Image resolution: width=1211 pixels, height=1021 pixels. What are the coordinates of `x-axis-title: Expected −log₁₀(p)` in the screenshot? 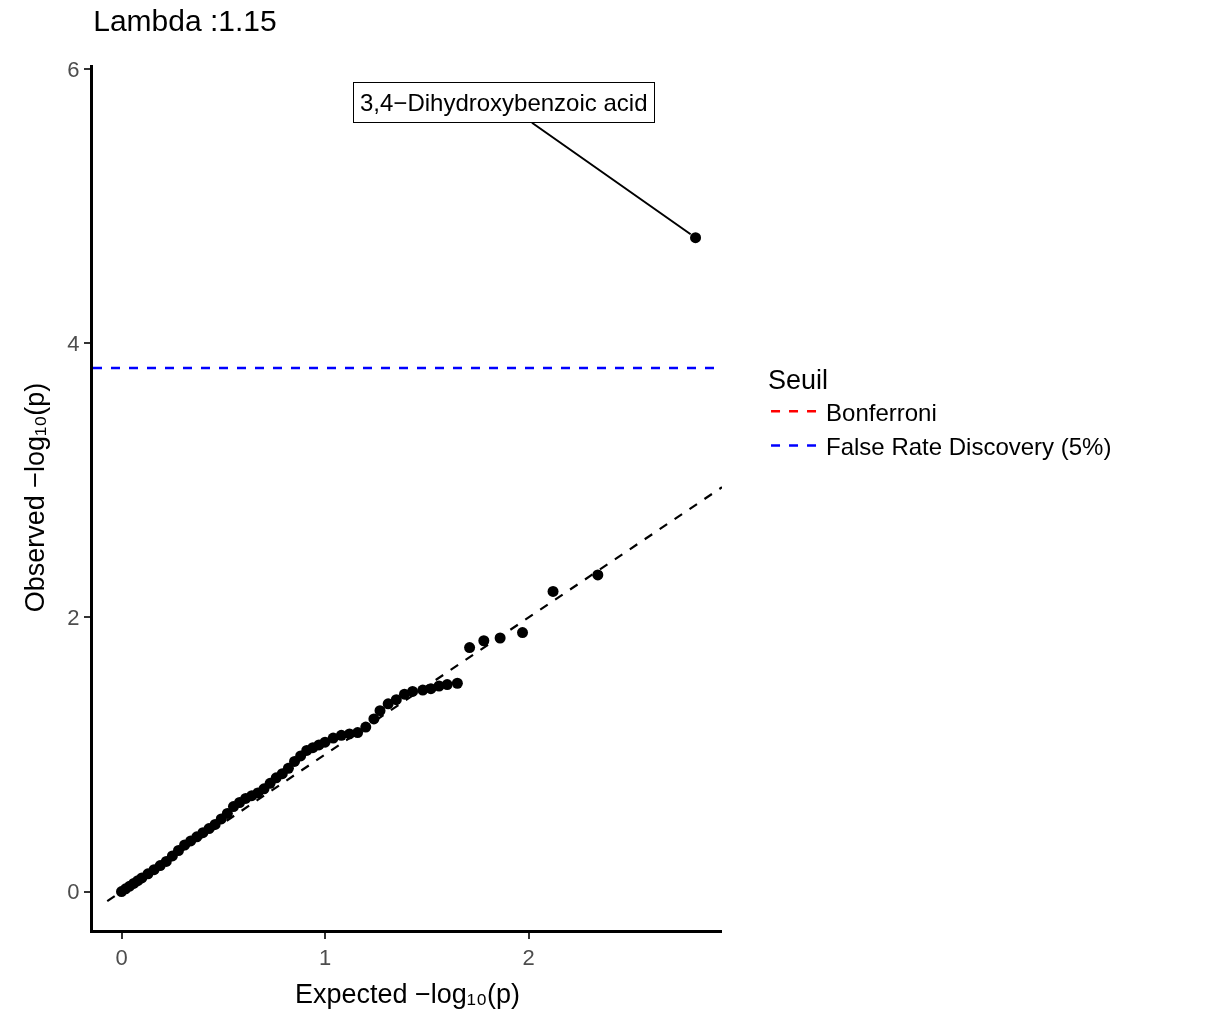 It's located at (407, 993).